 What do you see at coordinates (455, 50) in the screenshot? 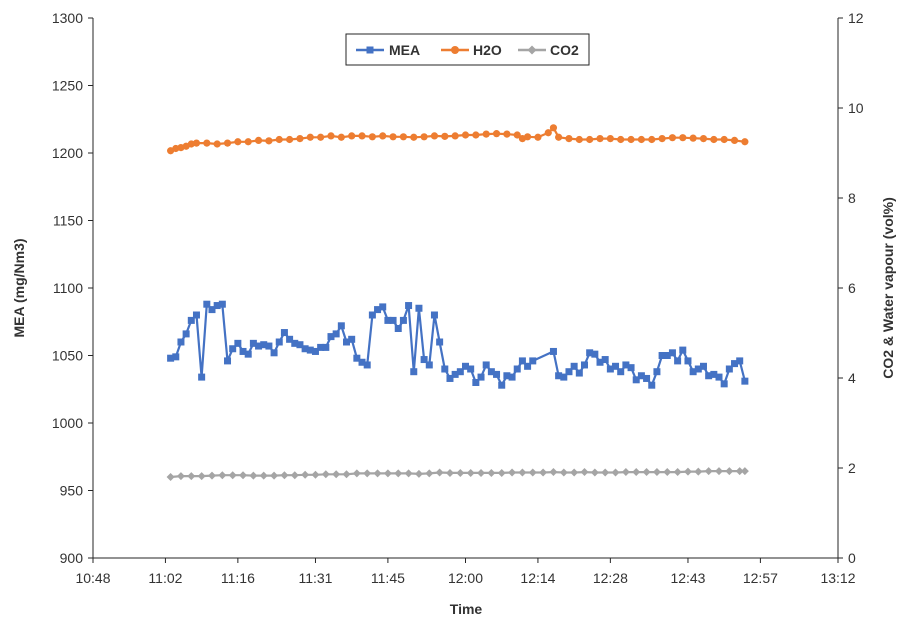
I see `legend-marker-h2o` at bounding box center [455, 50].